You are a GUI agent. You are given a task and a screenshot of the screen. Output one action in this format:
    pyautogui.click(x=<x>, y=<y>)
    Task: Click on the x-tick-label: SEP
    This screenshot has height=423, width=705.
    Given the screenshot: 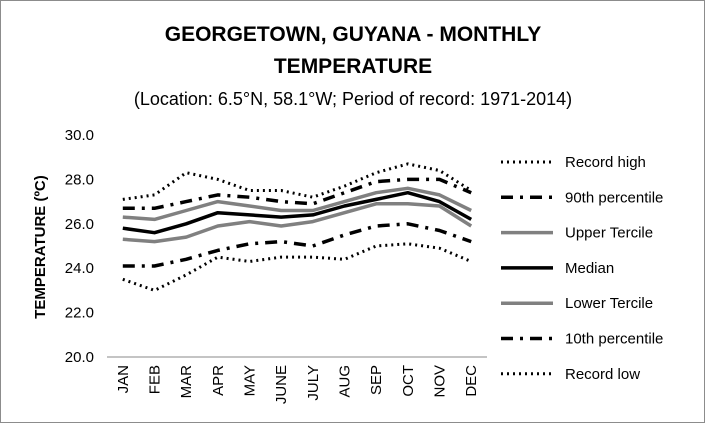 What is the action you would take?
    pyautogui.click(x=376, y=380)
    